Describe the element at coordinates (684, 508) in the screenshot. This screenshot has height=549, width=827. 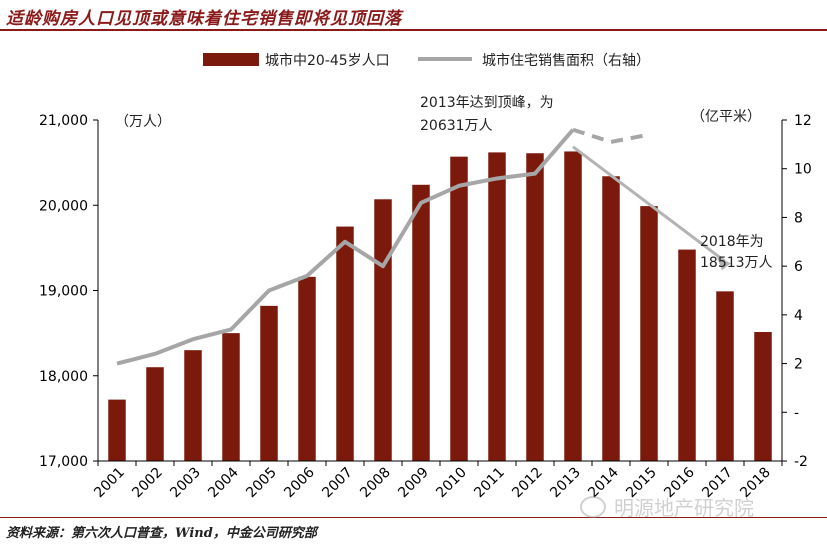
I see `watermark-text: 明源地产研究院` at that location.